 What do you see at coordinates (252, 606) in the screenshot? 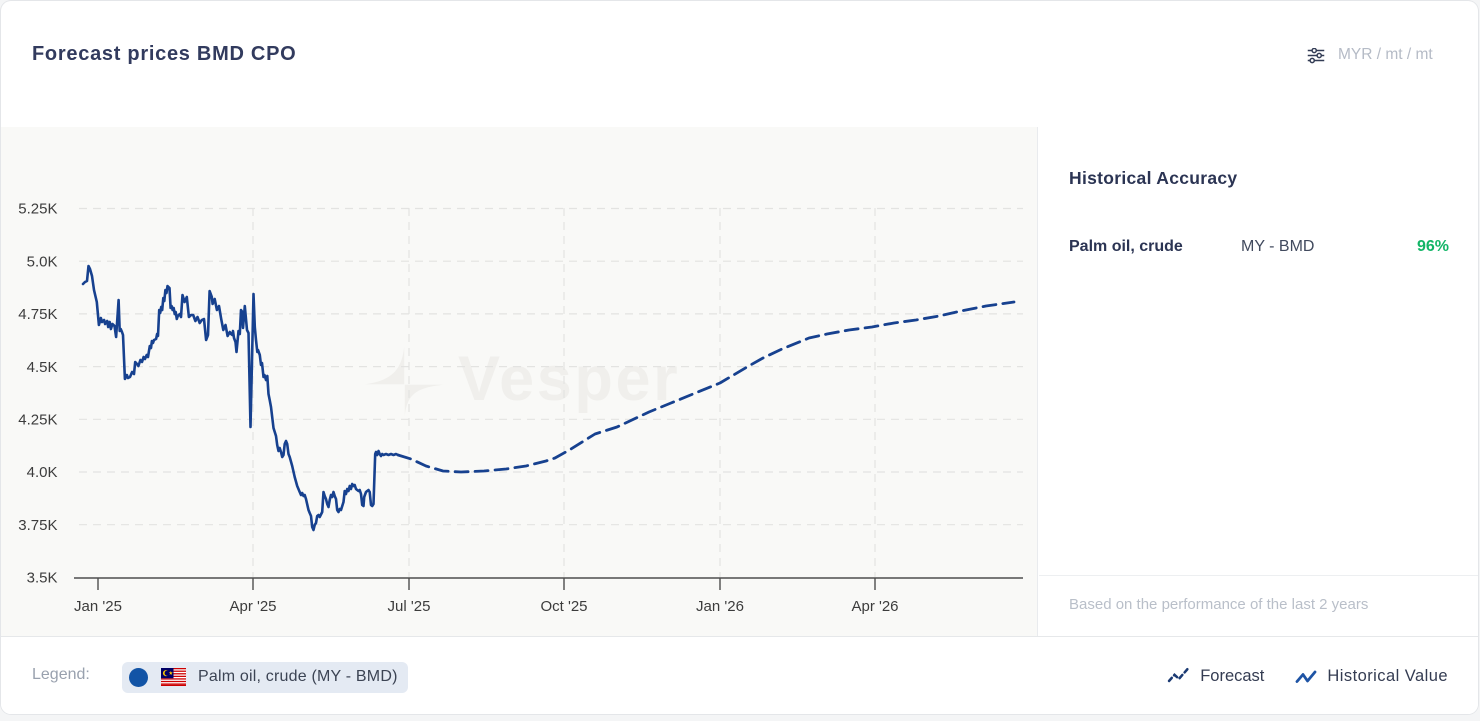
I see `svg-text: Apr '25` at bounding box center [252, 606].